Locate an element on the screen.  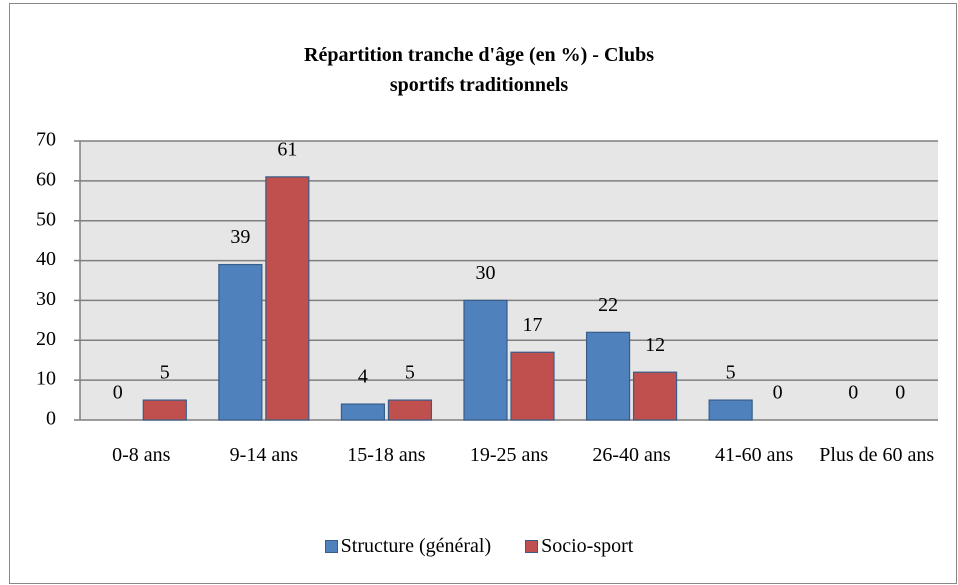
y-tick-label: 10 is located at coordinates (46, 379).